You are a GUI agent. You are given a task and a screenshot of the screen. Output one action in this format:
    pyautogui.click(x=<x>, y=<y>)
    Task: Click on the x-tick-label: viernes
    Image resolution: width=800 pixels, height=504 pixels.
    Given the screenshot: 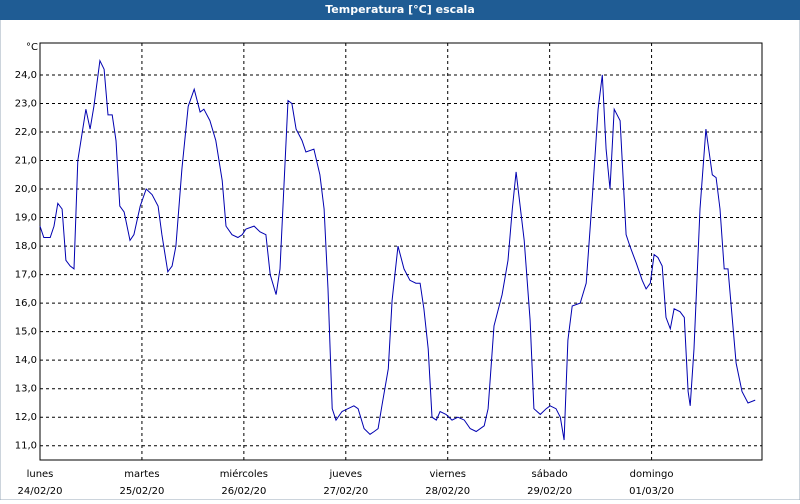 What is the action you would take?
    pyautogui.click(x=447, y=474)
    